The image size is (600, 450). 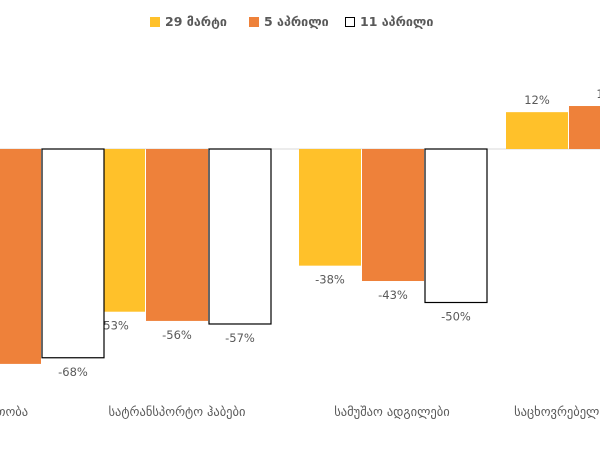 What do you see at coordinates (350, 21) in the screenshot?
I see `legend-swatch-11-april` at bounding box center [350, 21].